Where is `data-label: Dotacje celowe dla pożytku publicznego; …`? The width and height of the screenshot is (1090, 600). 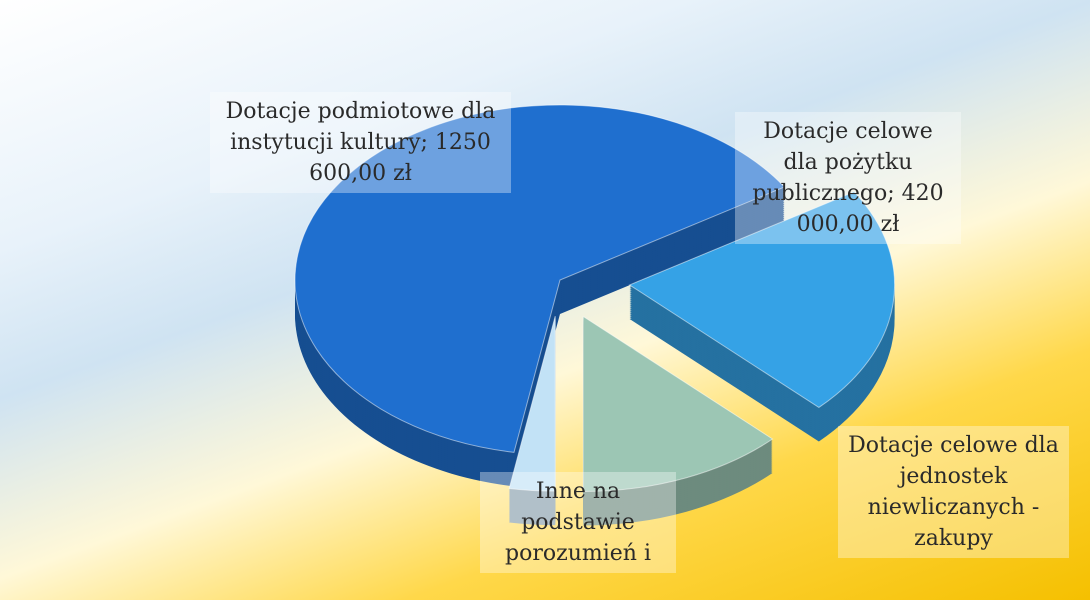 data-label: Dotacje celowe dla pożytku publicznego; … is located at coordinates (848, 178).